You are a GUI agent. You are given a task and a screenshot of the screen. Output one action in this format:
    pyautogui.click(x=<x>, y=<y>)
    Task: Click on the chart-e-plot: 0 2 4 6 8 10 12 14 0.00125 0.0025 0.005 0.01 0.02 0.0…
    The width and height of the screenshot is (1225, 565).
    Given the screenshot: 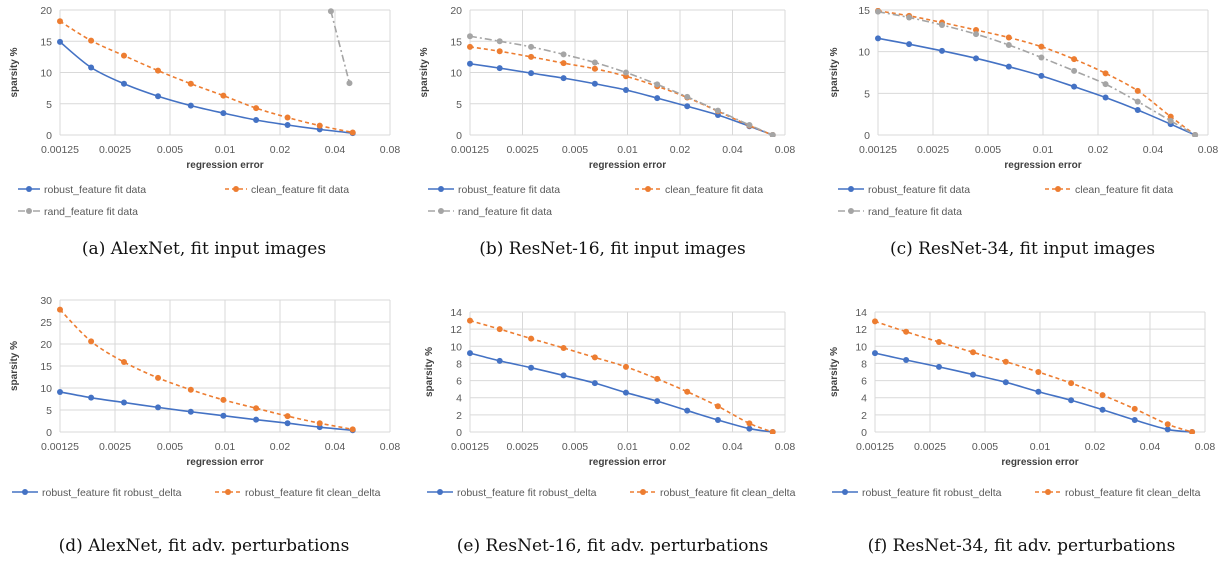 What is the action you would take?
    pyautogui.click(x=610, y=403)
    